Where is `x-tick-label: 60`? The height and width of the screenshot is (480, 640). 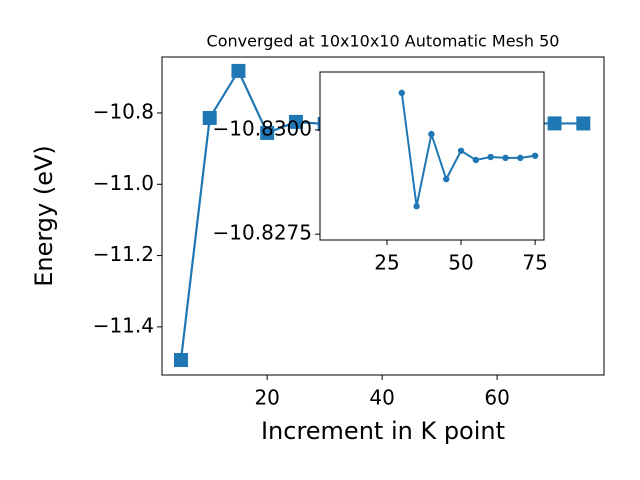
x-tick-label: 60 is located at coordinates (496, 398).